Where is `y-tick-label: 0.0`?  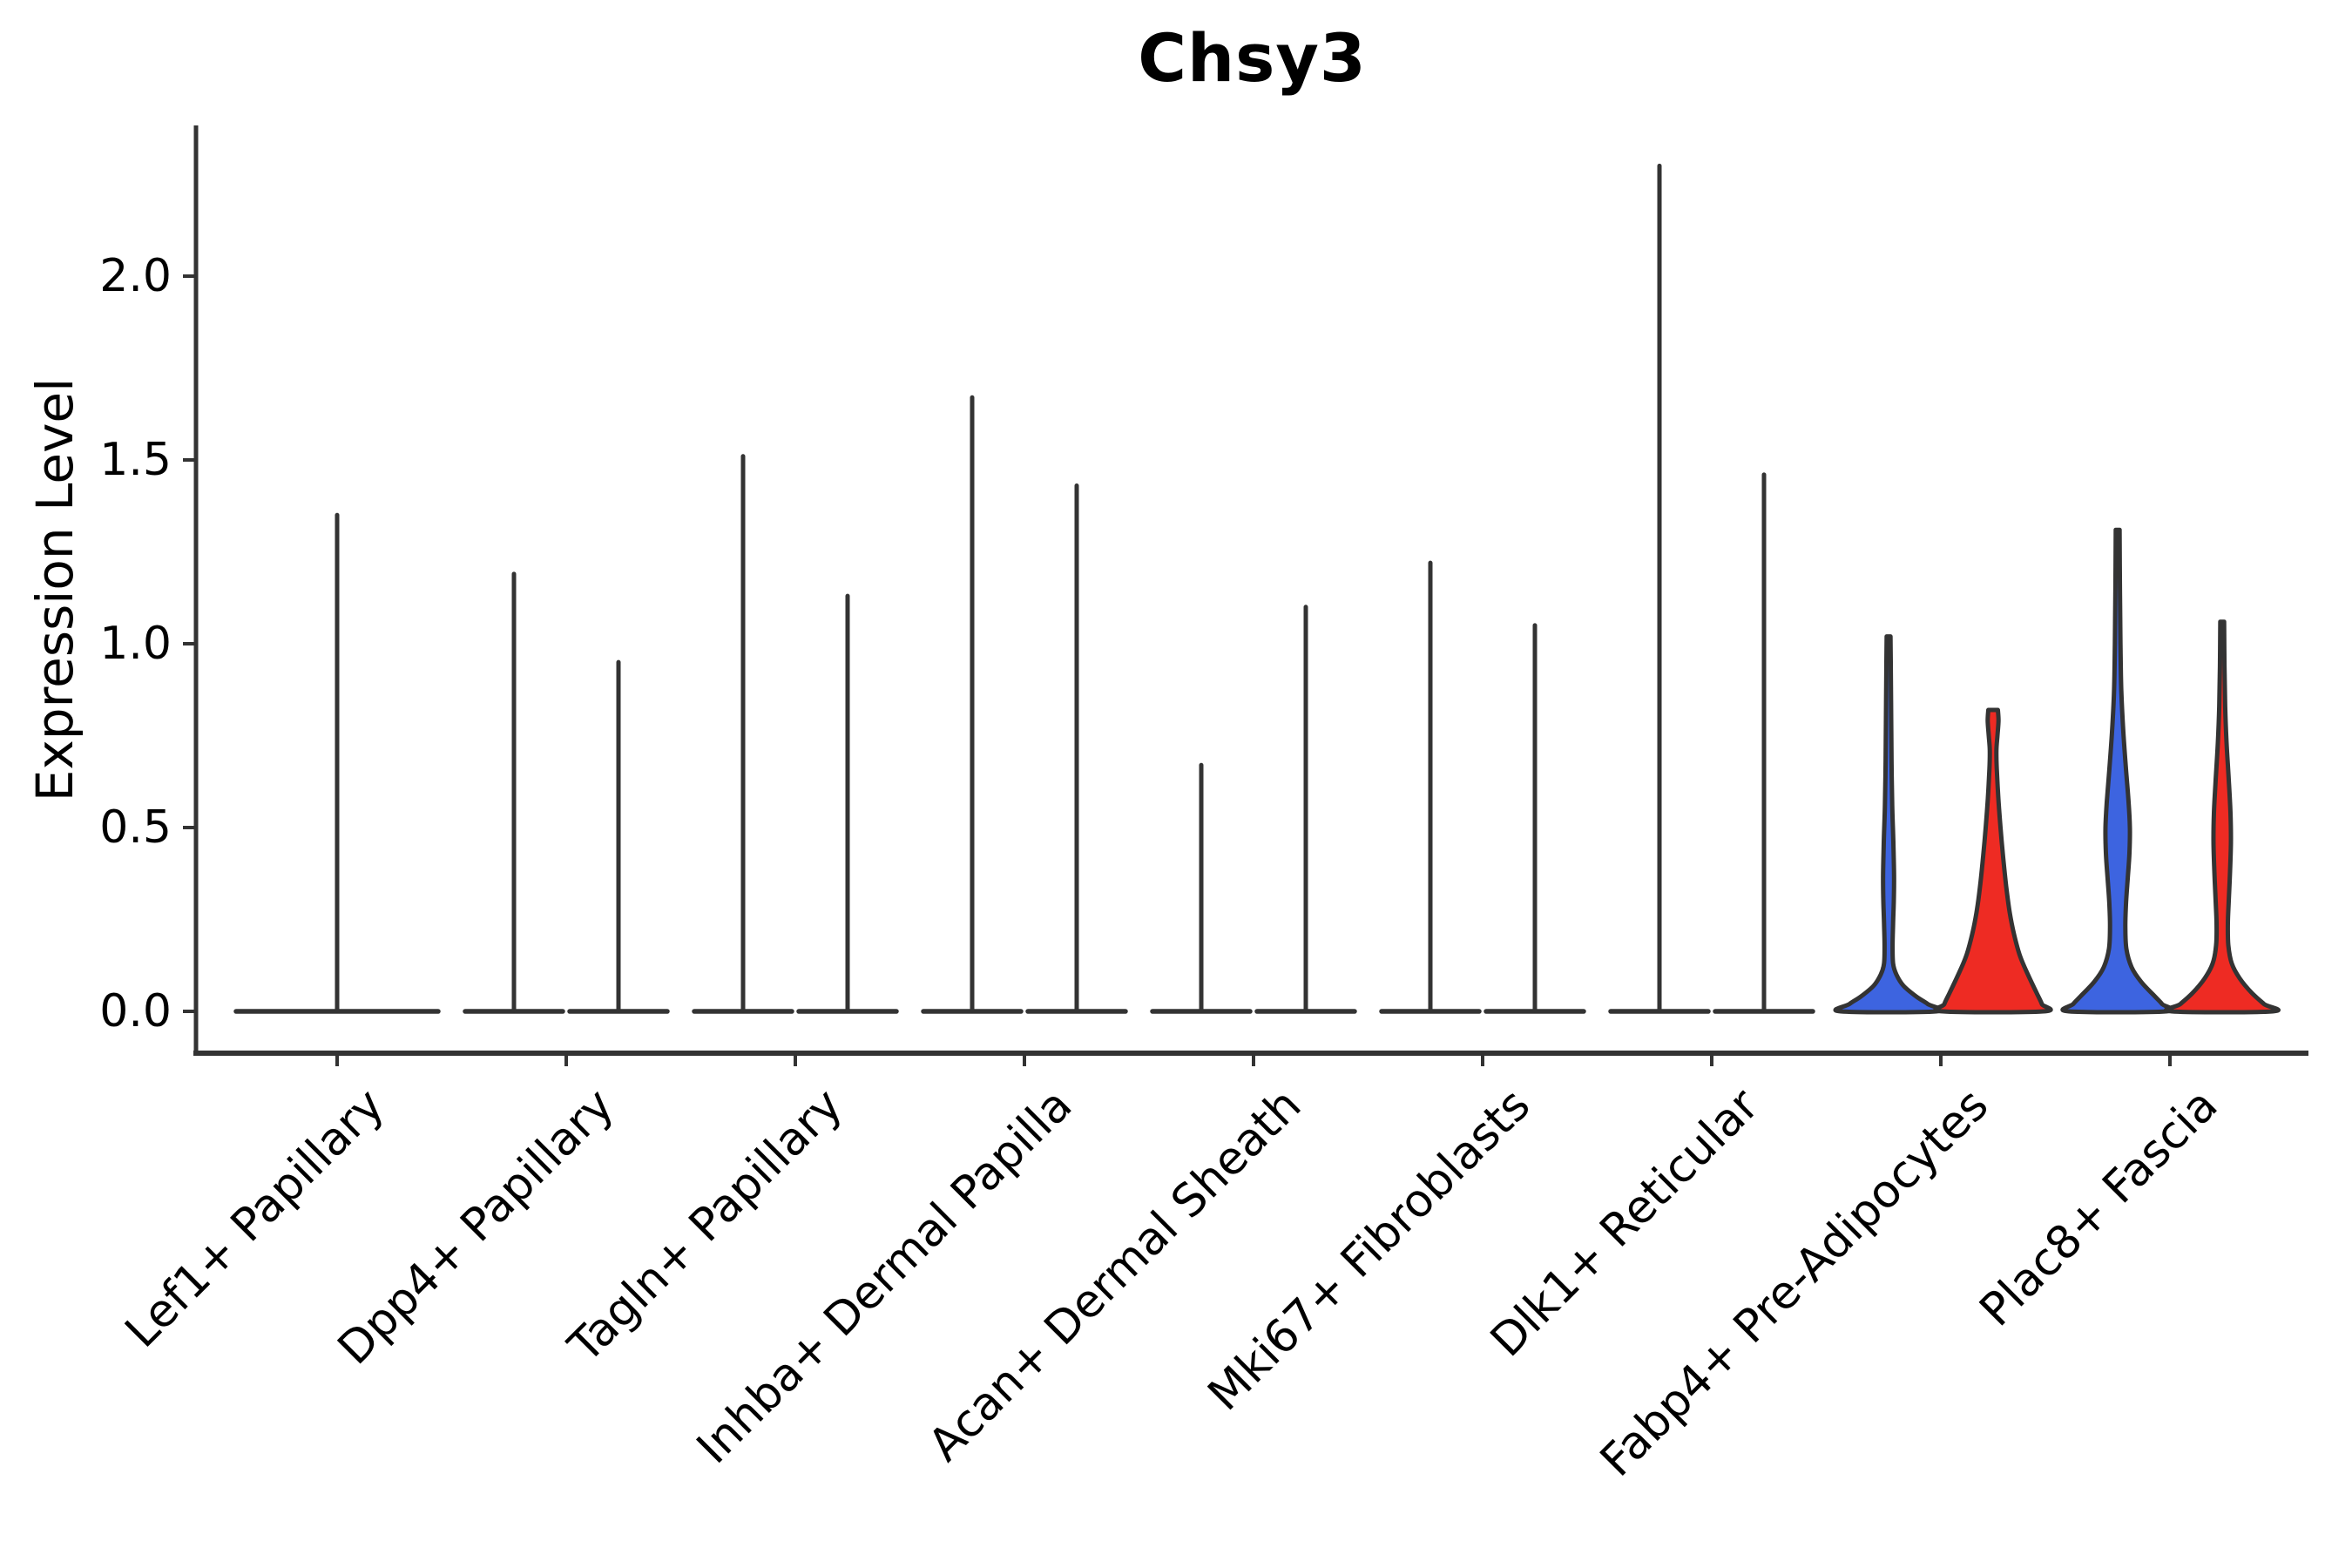
y-tick-label: 0.0 is located at coordinates (135, 1011).